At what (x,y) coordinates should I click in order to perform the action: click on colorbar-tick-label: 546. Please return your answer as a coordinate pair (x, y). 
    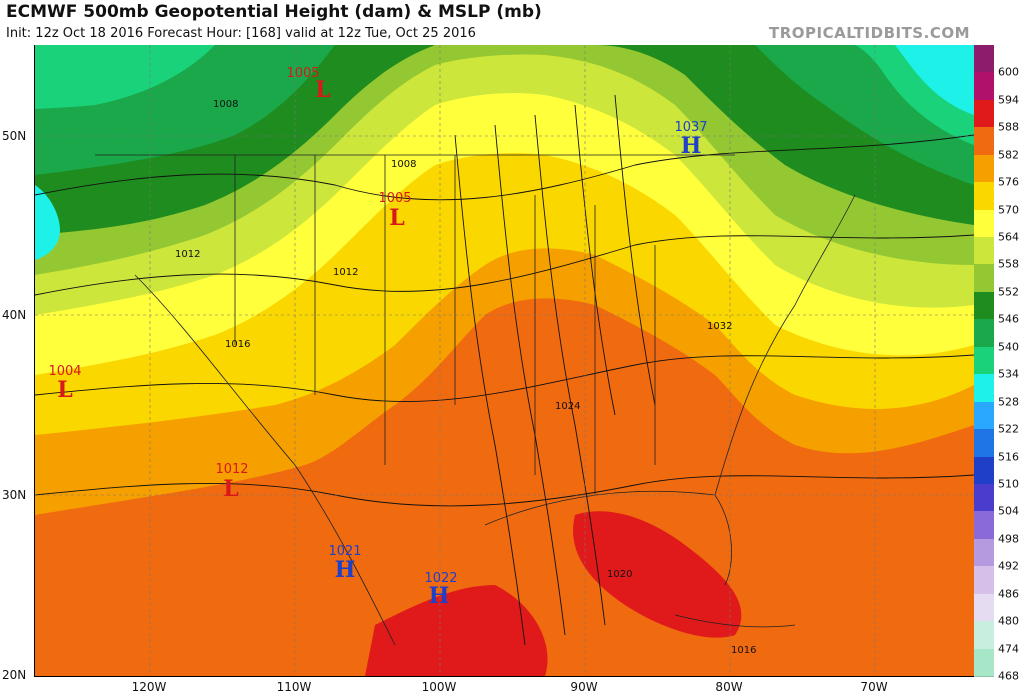
    Looking at the image, I should click on (1008, 319).